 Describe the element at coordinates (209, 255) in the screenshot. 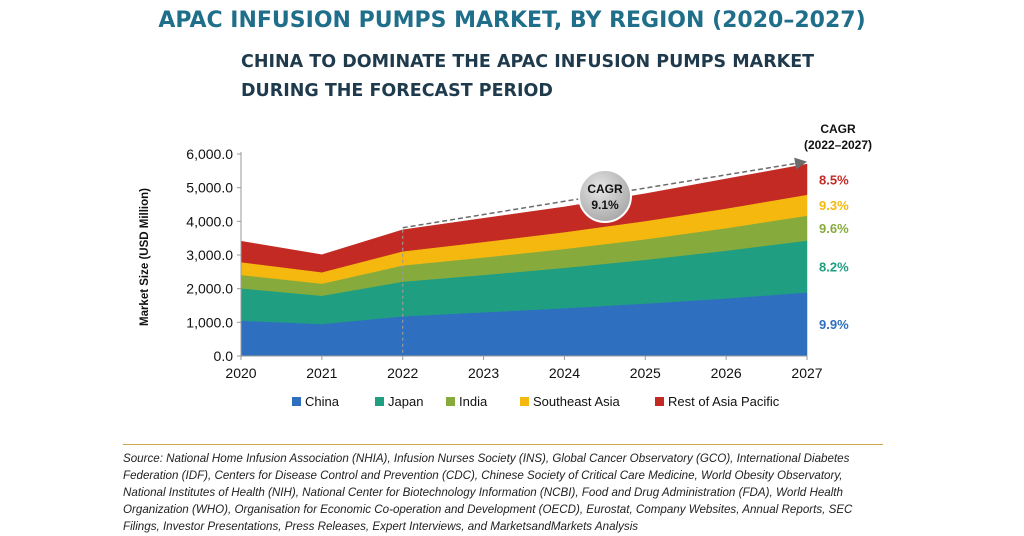

I see `y-tick-label: 3,000.0` at that location.